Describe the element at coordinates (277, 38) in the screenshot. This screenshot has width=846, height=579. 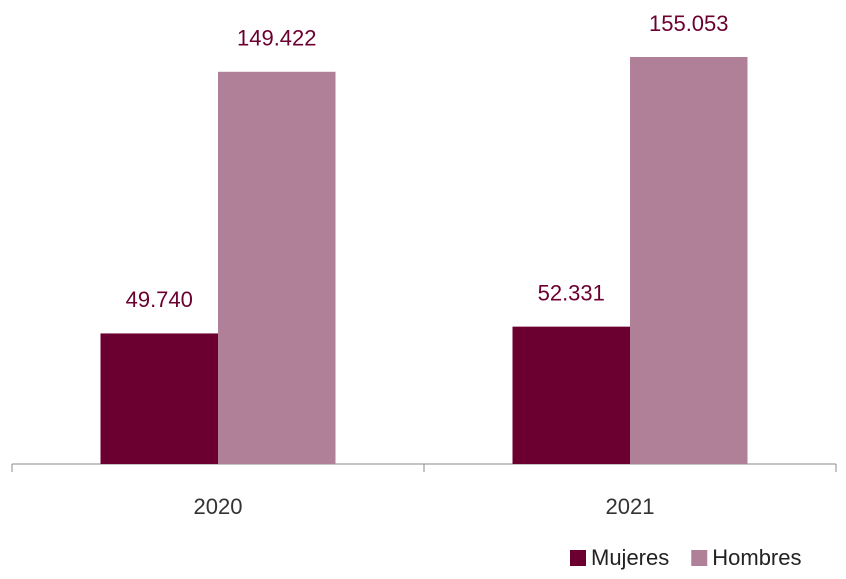
I see `value-label: 149.422` at that location.